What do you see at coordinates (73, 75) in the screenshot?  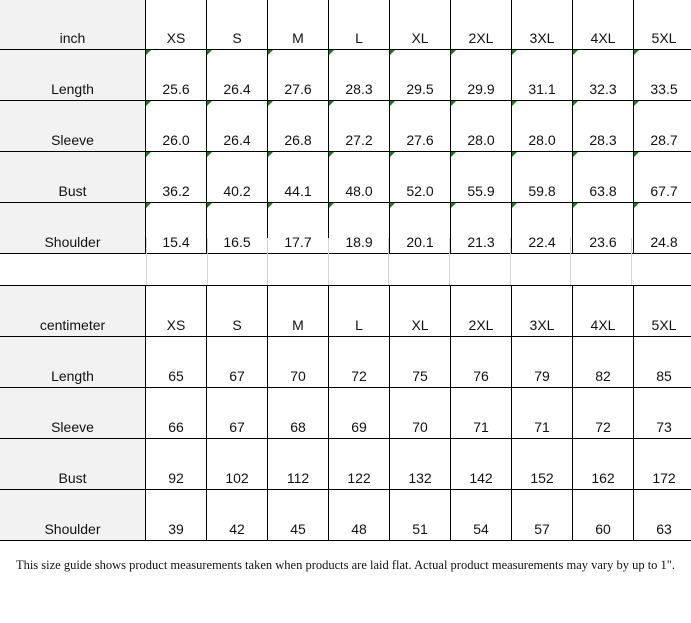 I see `measurement-label: Length` at bounding box center [73, 75].